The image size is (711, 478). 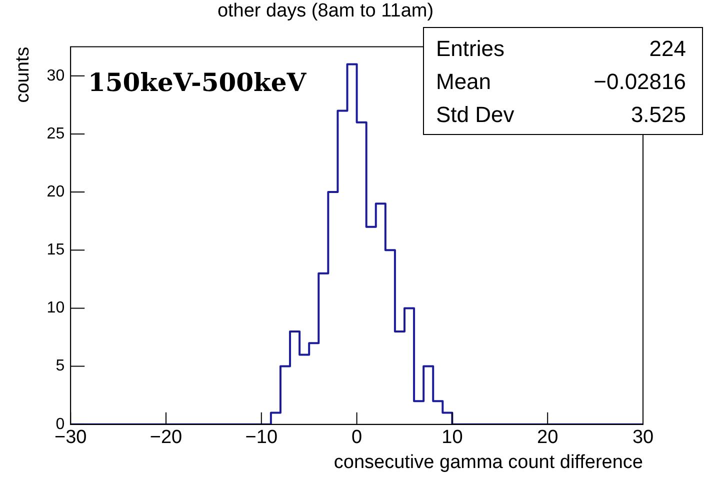 What do you see at coordinates (357, 437) in the screenshot?
I see `x-tick-label: 0` at bounding box center [357, 437].